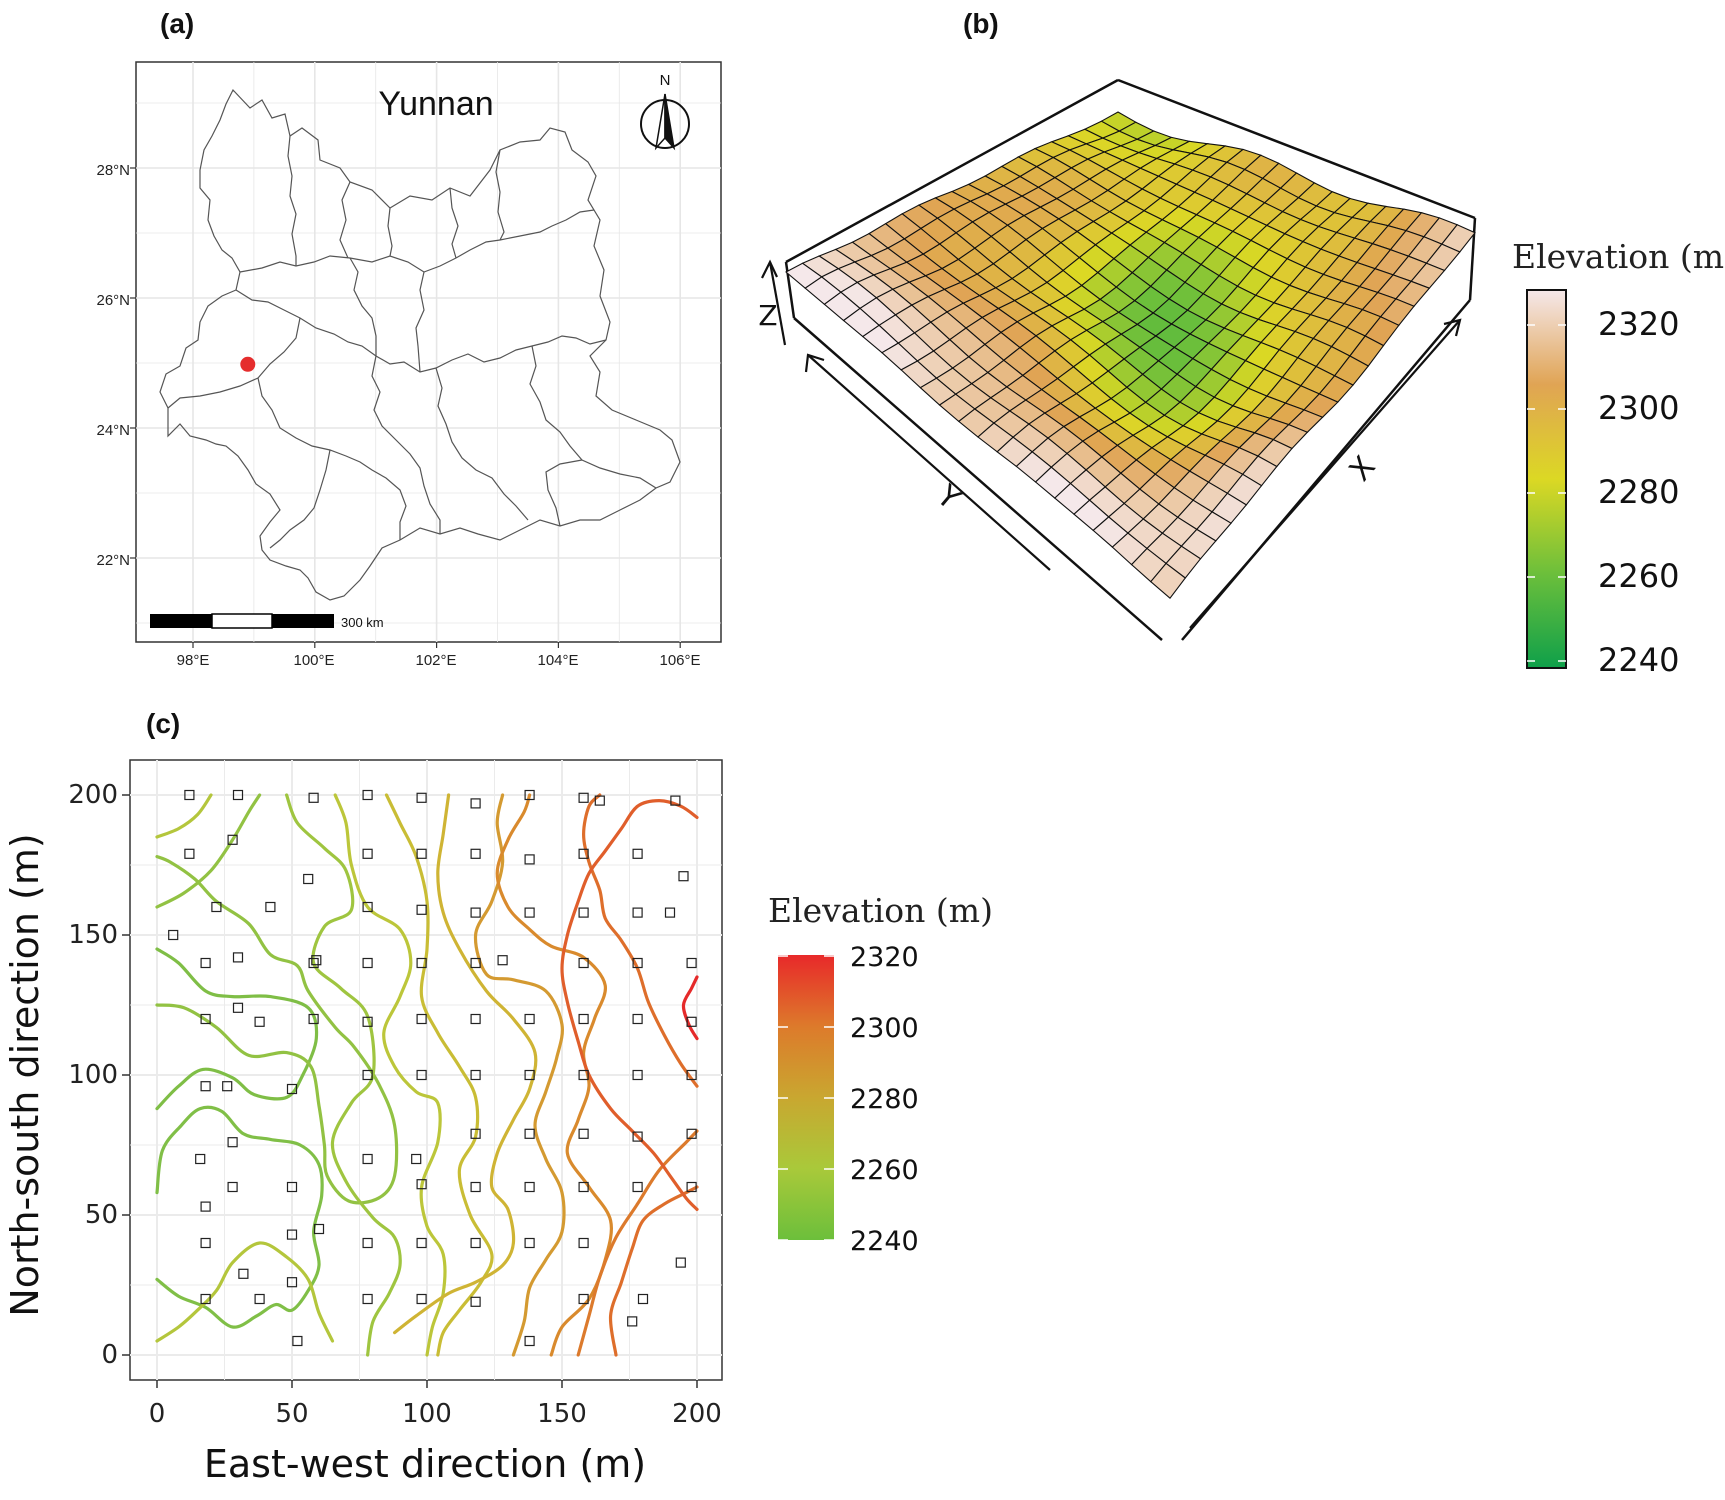 This screenshot has height=1500, width=1725. What do you see at coordinates (1546, 479) in the screenshot?
I see `surface-legend-colorbar` at bounding box center [1546, 479].